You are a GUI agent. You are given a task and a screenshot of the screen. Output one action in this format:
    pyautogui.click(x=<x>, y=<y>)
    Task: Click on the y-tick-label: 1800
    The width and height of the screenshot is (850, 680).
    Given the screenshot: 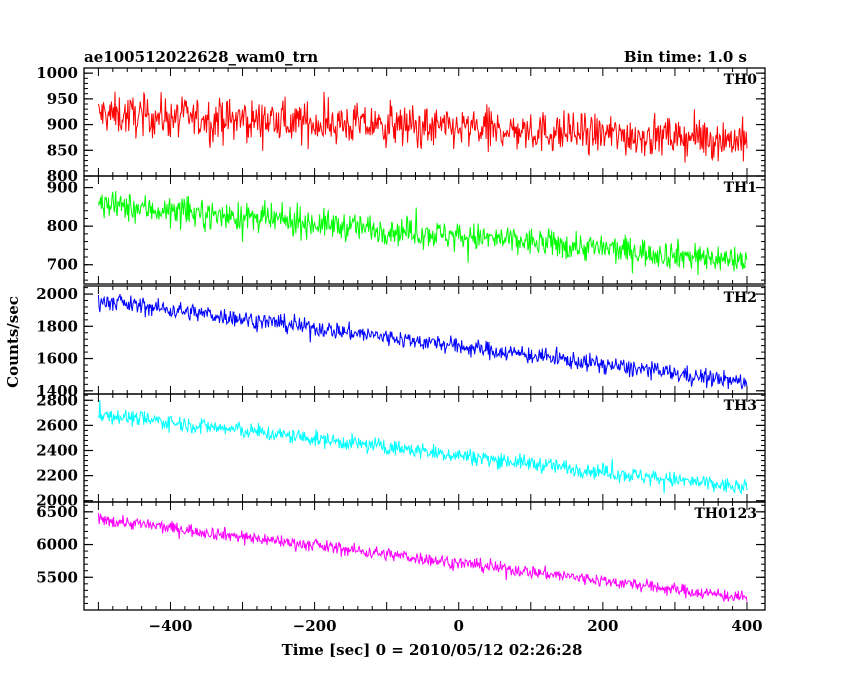 What is the action you would take?
    pyautogui.click(x=57, y=326)
    